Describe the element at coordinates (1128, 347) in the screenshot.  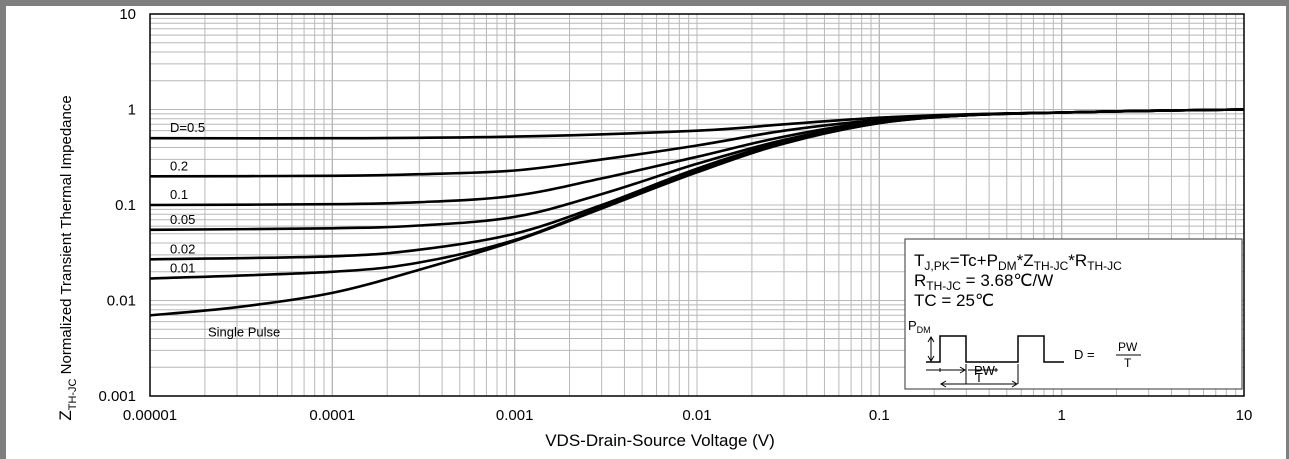
I see `duty-numerator: PW` at that location.